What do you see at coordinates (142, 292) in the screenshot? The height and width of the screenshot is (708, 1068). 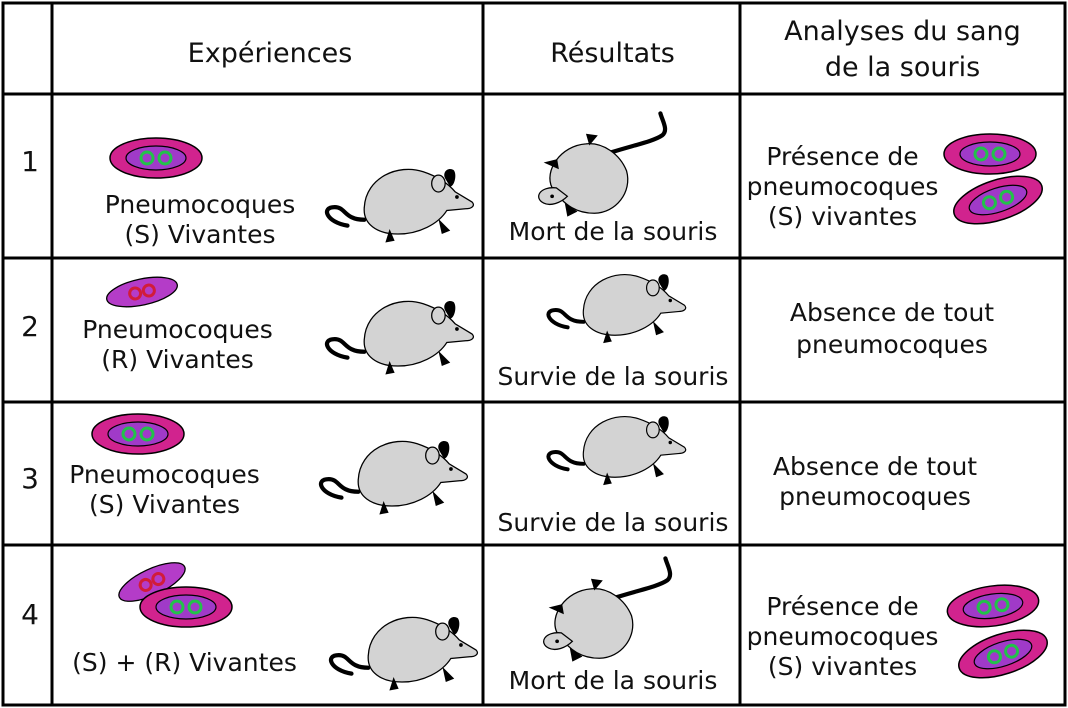 I see `bacteria-r-icon` at bounding box center [142, 292].